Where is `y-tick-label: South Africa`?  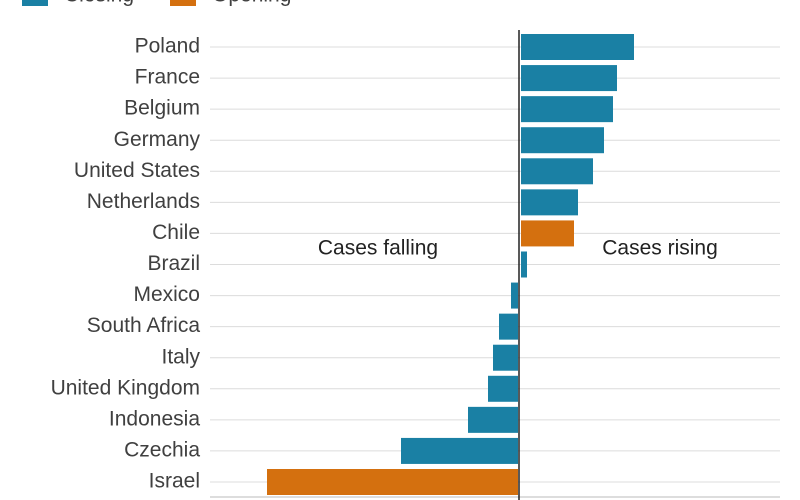 y-tick-label: South Africa is located at coordinates (144, 325).